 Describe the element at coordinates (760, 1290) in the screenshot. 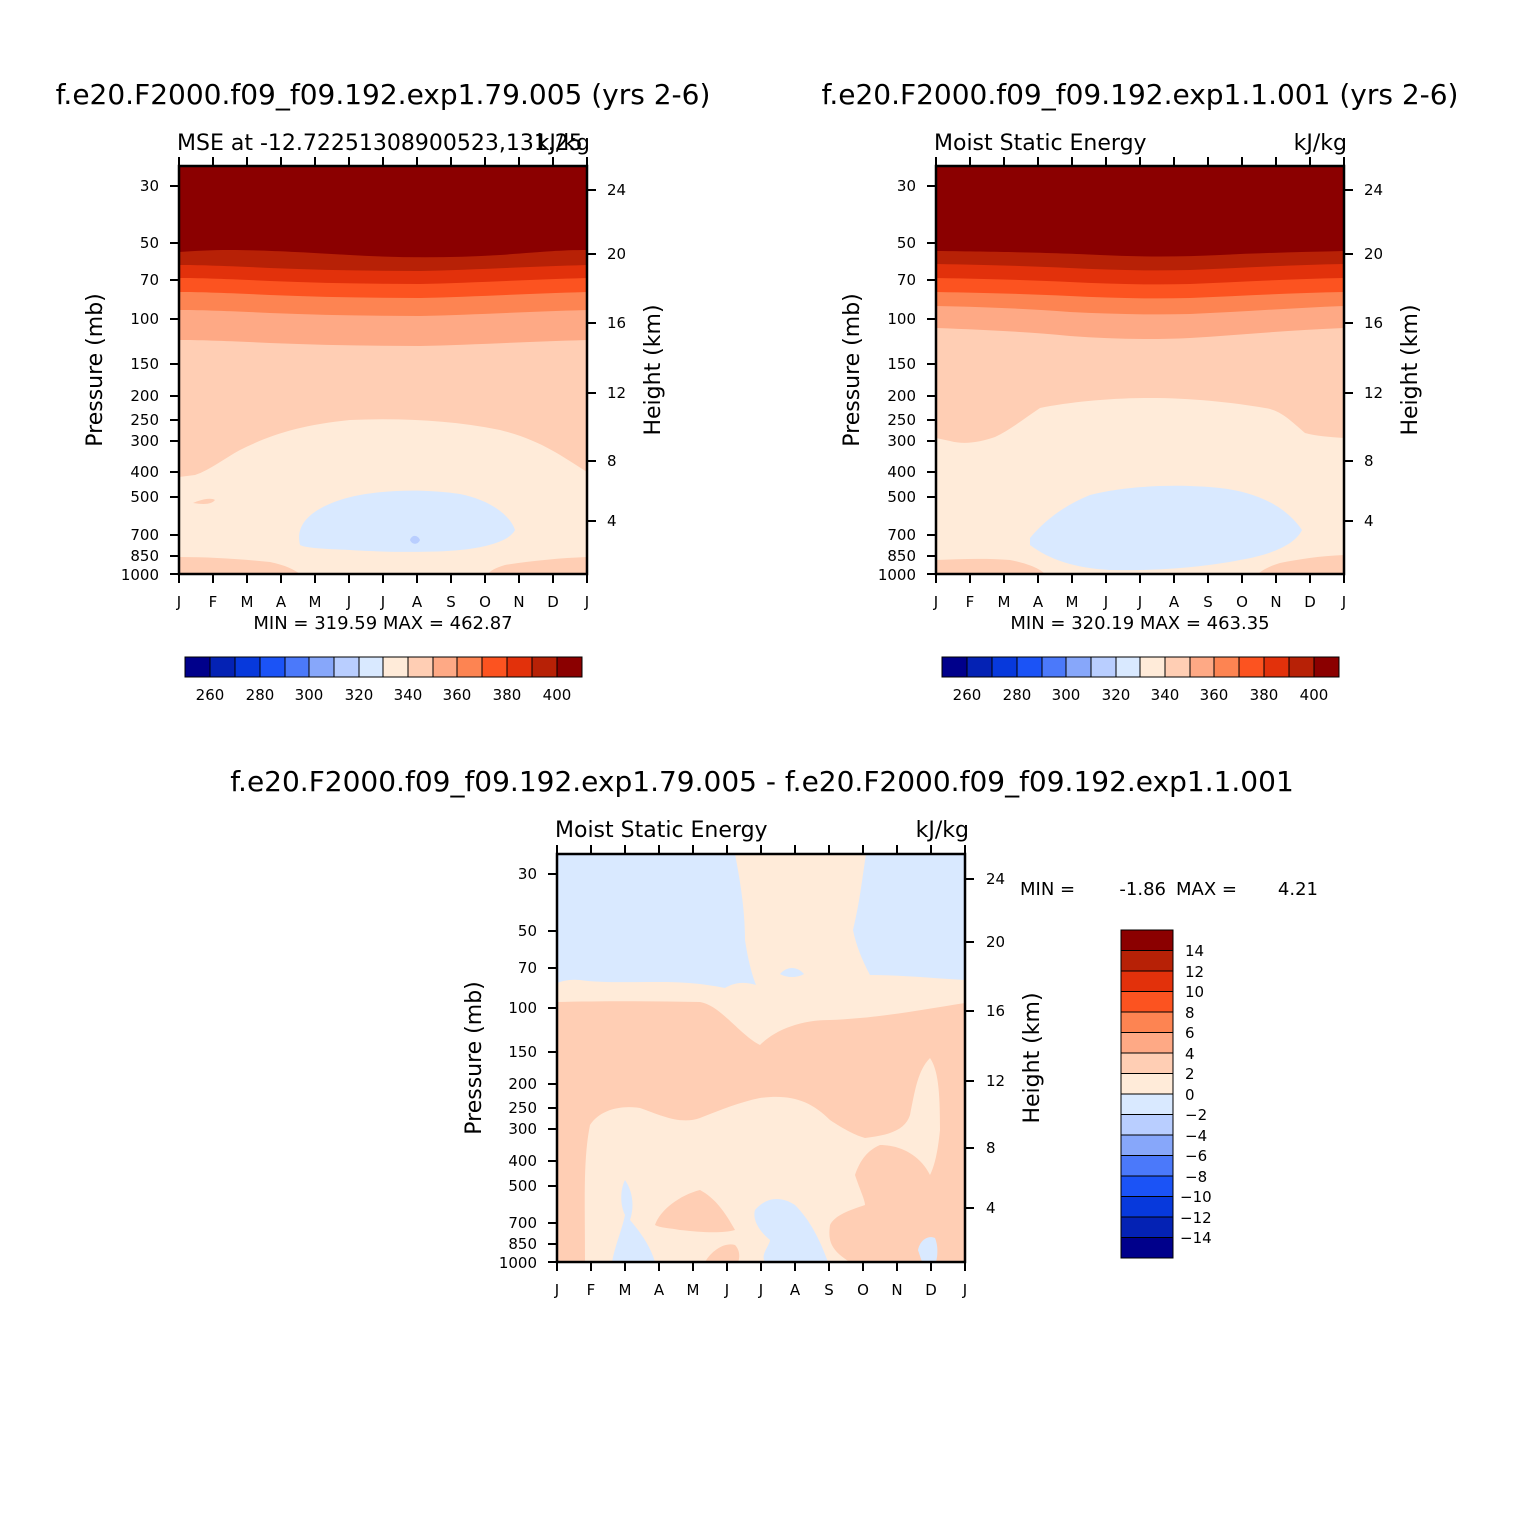

I see `panel3-xtick-jul: J` at that location.